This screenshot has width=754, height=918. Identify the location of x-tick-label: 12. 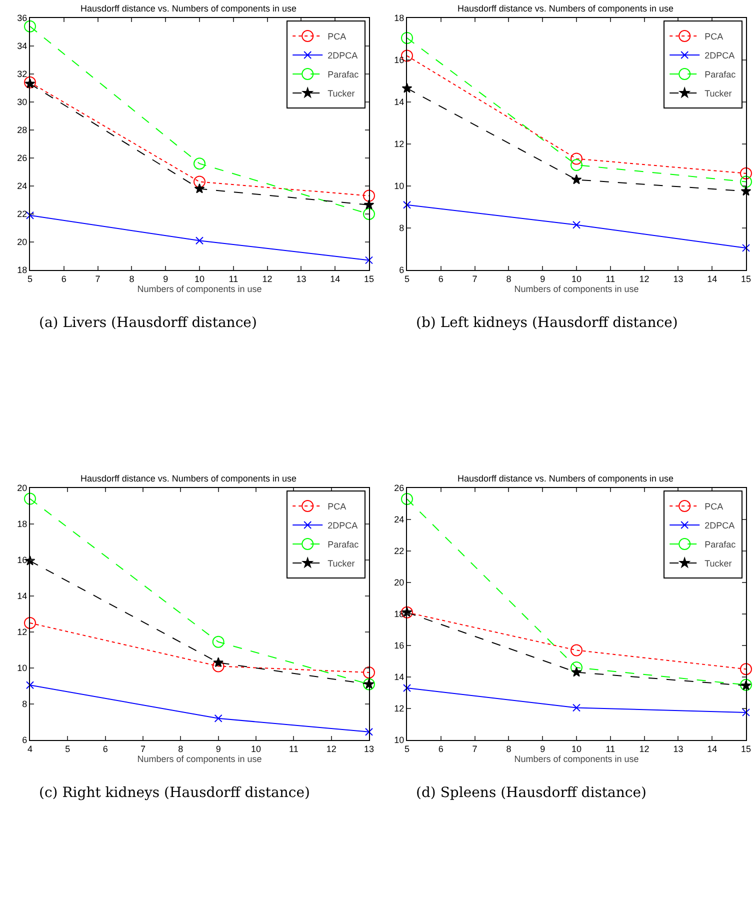
(267, 279).